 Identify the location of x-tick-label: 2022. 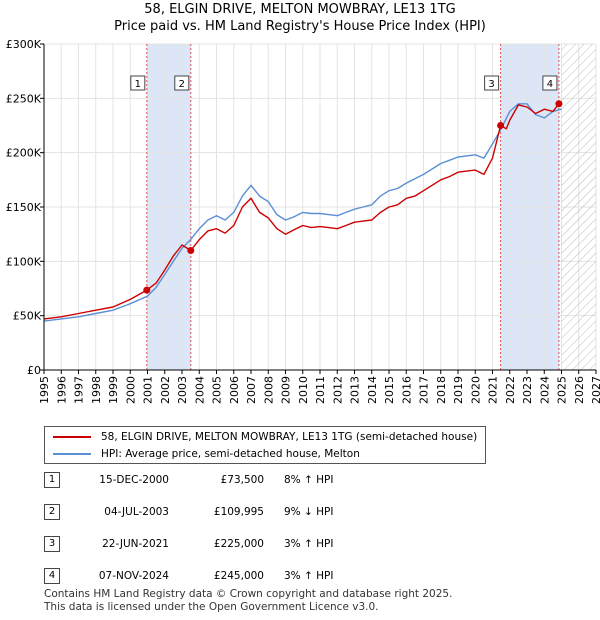
(510, 390).